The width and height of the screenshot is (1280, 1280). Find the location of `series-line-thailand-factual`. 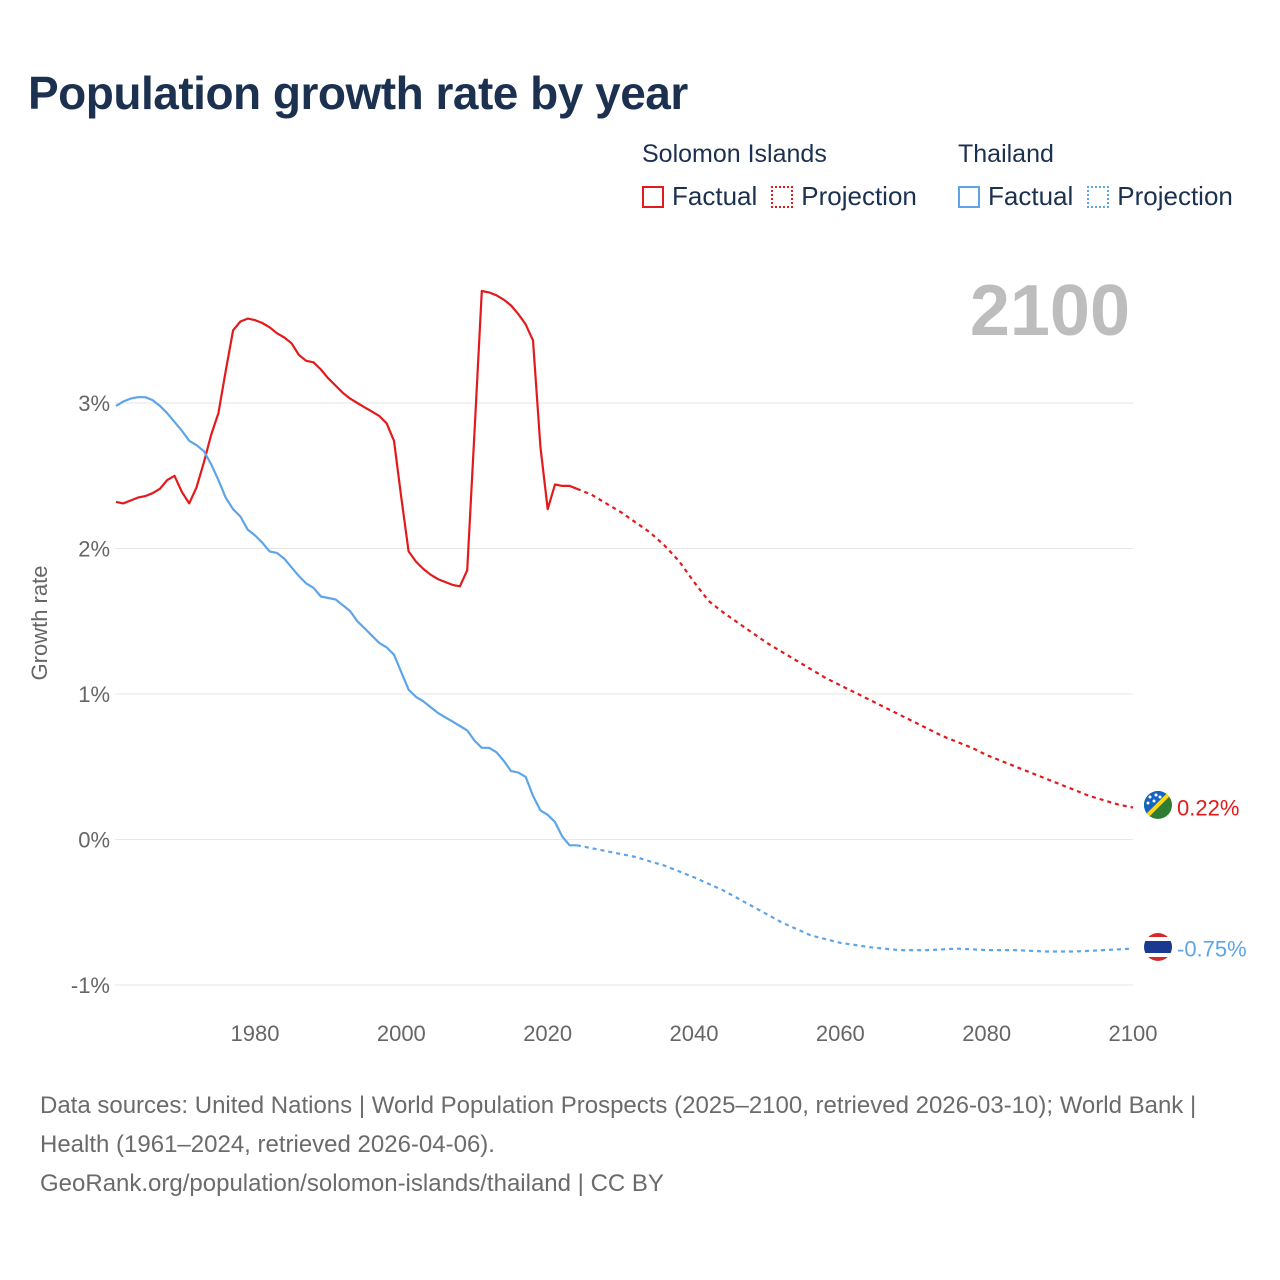

series-line-thailand-factual is located at coordinates (346, 621).